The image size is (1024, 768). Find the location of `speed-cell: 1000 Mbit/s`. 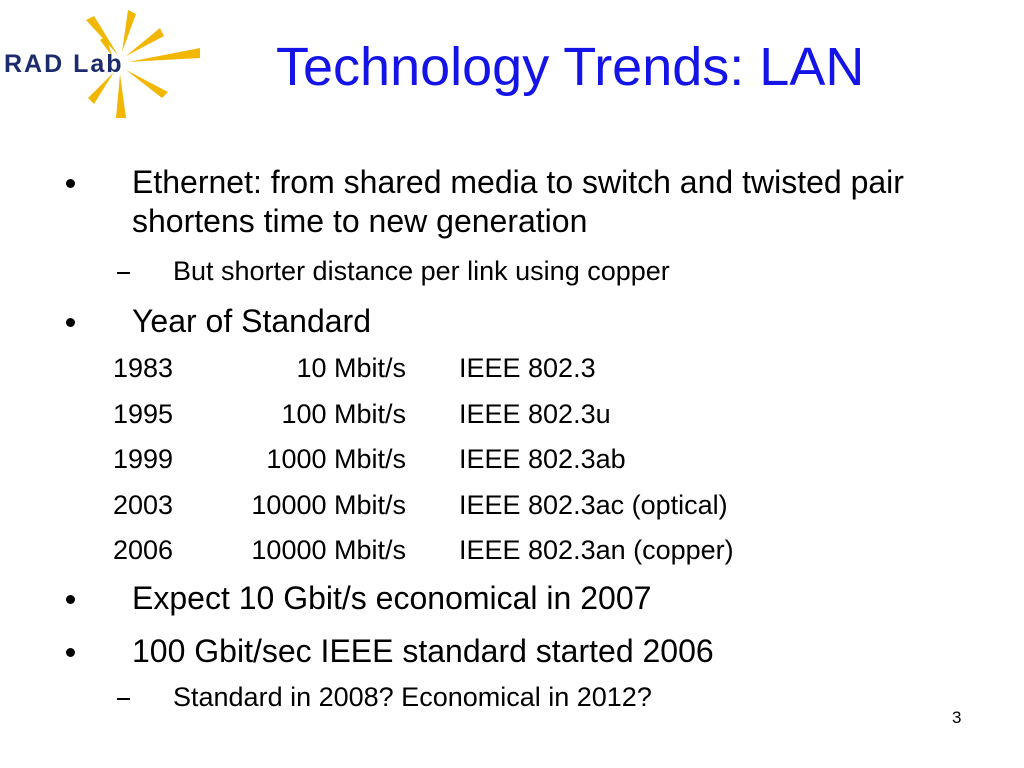

speed-cell: 1000 Mbit/s is located at coordinates (336, 459).